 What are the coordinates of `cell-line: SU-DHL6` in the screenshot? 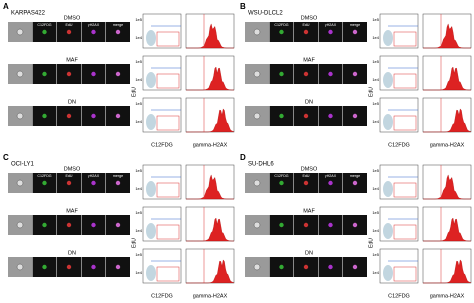 It's located at (261, 165).